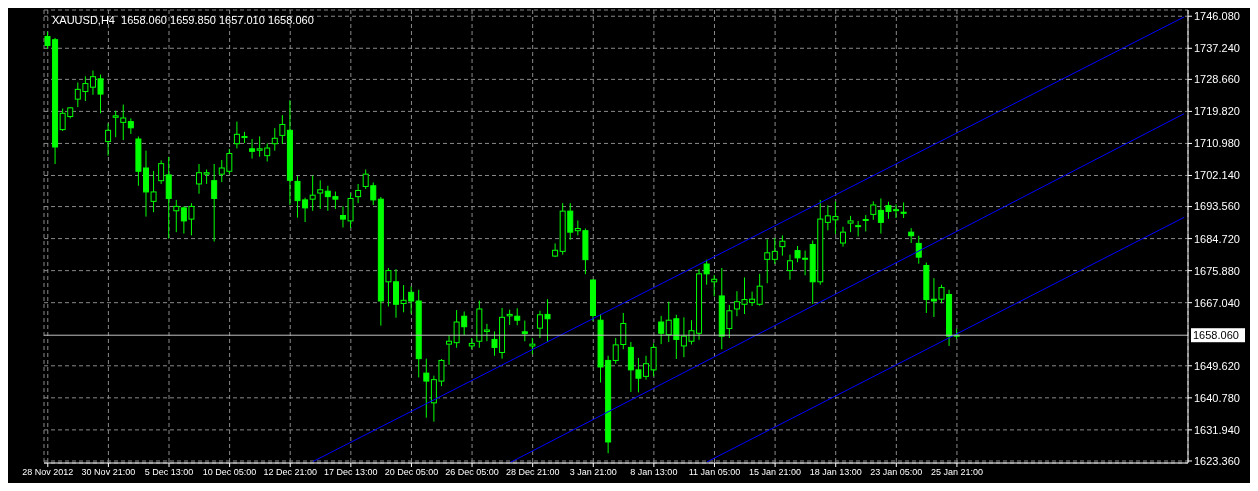 This screenshot has width=1258, height=491. What do you see at coordinates (835, 472) in the screenshot?
I see `x-tick-label: 18 Jan 13:00` at bounding box center [835, 472].